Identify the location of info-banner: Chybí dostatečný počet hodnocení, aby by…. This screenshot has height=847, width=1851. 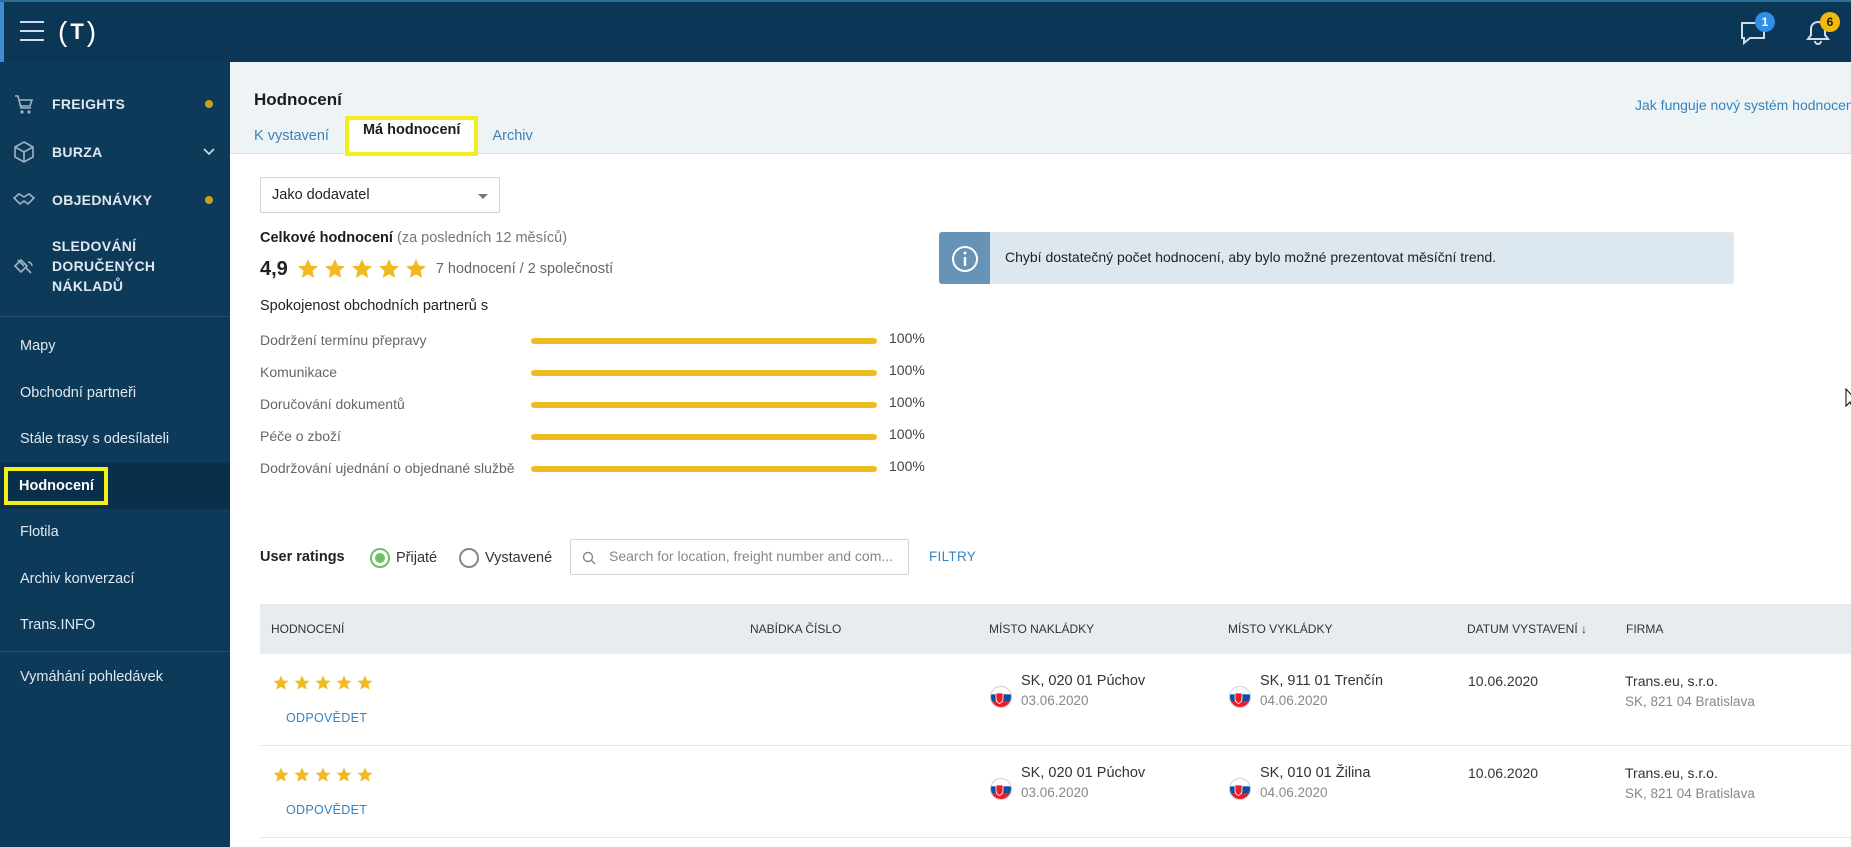
(1336, 258).